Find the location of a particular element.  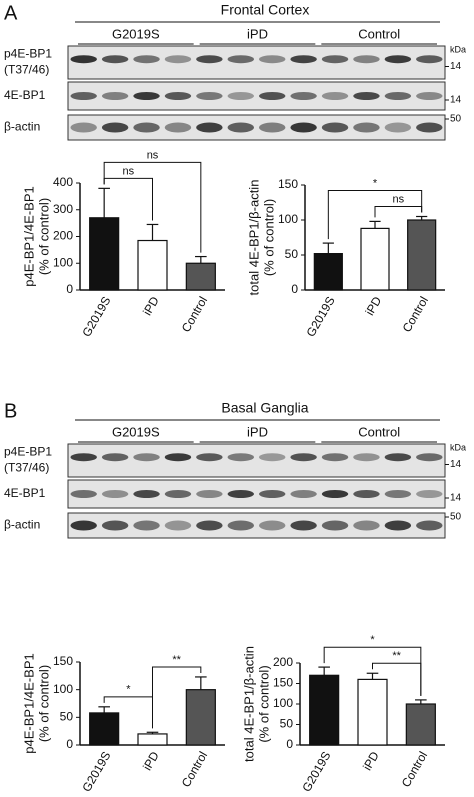

y-axis-label: total 4E-BP1/β-actin is located at coordinates (248, 704).